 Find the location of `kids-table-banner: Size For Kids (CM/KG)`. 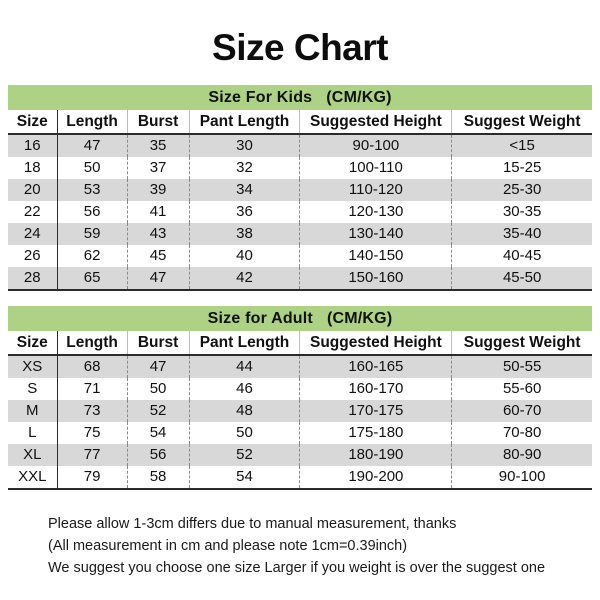

kids-table-banner: Size For Kids (CM/KG) is located at coordinates (300, 97).